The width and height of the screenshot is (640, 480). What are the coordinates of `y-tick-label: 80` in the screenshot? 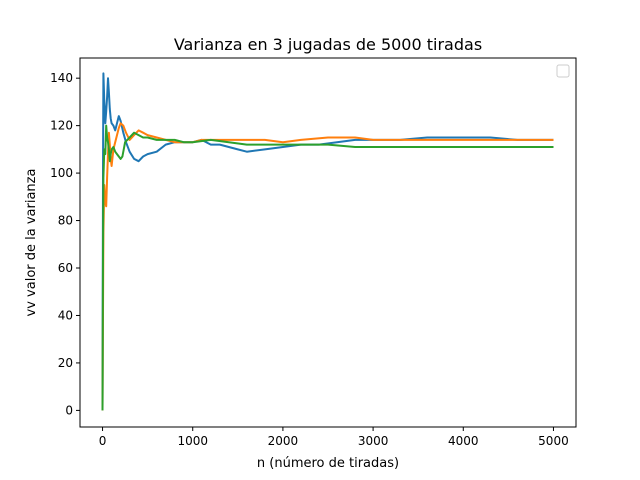 It's located at (65, 221).